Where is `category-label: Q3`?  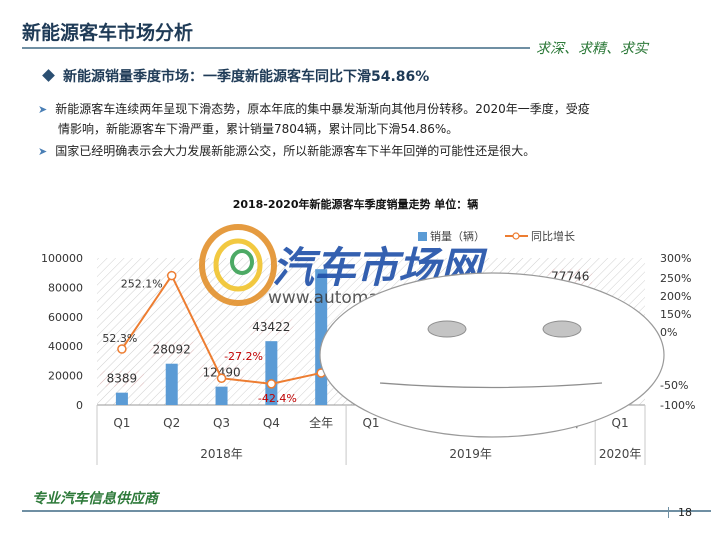
category-label: Q3 is located at coordinates (221, 423).